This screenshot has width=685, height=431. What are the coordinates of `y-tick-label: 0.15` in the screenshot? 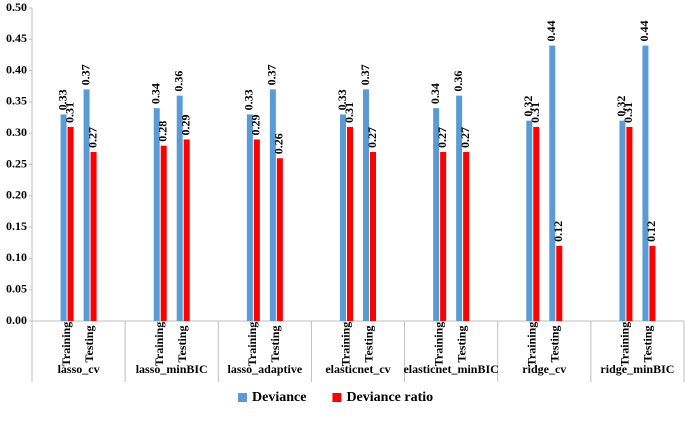 It's located at (16, 226).